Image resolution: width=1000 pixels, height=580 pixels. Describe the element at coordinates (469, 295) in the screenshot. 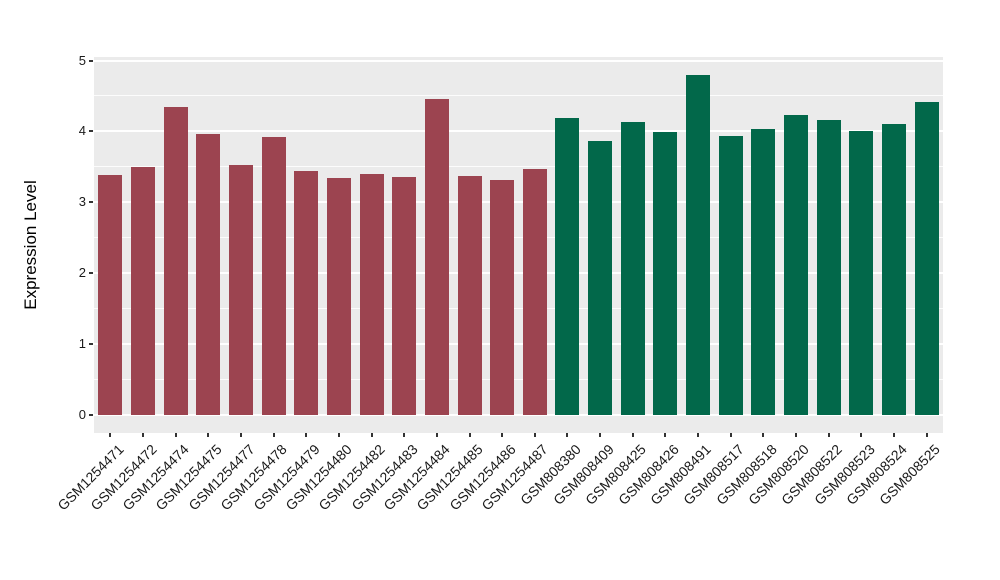

I see `bar-GSM1254485` at that location.